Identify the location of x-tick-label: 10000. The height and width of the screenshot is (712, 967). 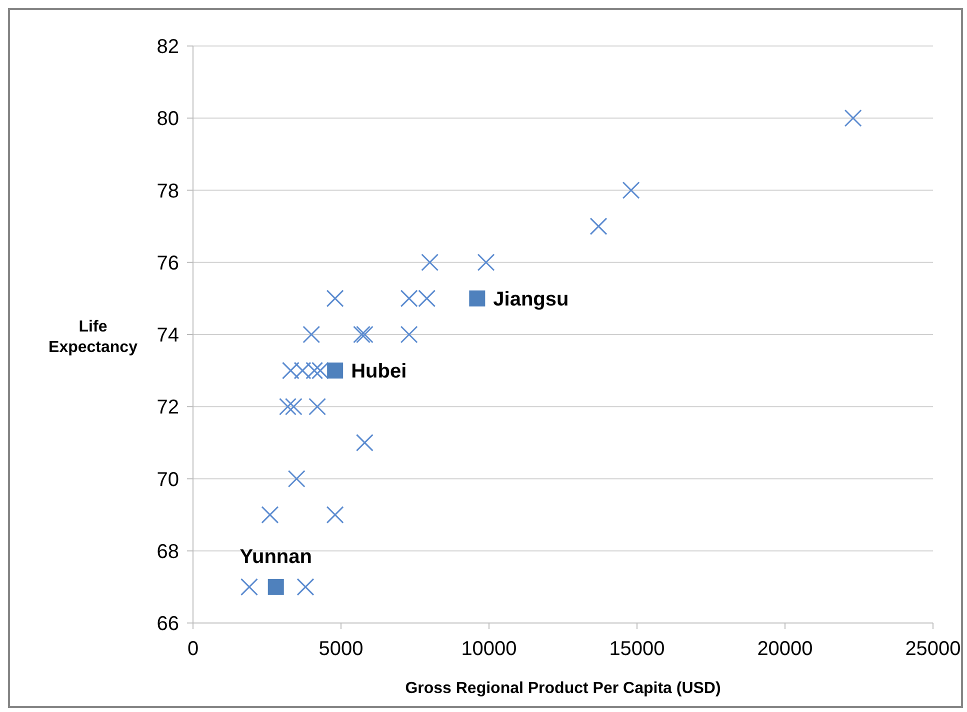
(489, 649).